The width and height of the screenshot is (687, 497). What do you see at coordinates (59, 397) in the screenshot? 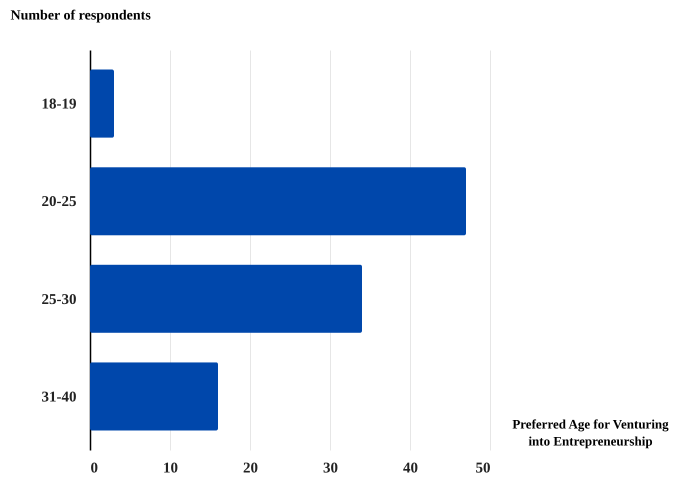
I see `y-tick-label: 31-40` at bounding box center [59, 397].